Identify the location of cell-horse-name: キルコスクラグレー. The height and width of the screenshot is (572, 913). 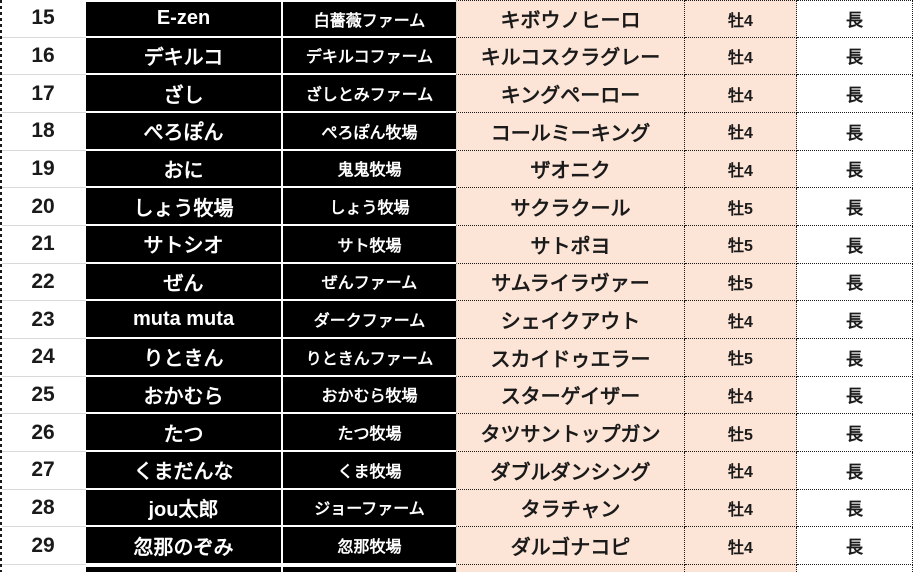
(570, 56).